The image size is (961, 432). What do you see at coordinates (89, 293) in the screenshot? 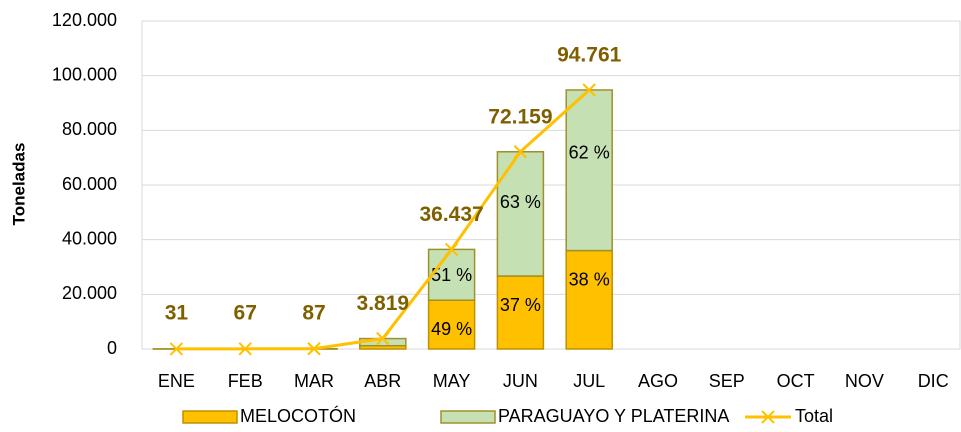
I see `y-tick-label: 20.000` at bounding box center [89, 293].